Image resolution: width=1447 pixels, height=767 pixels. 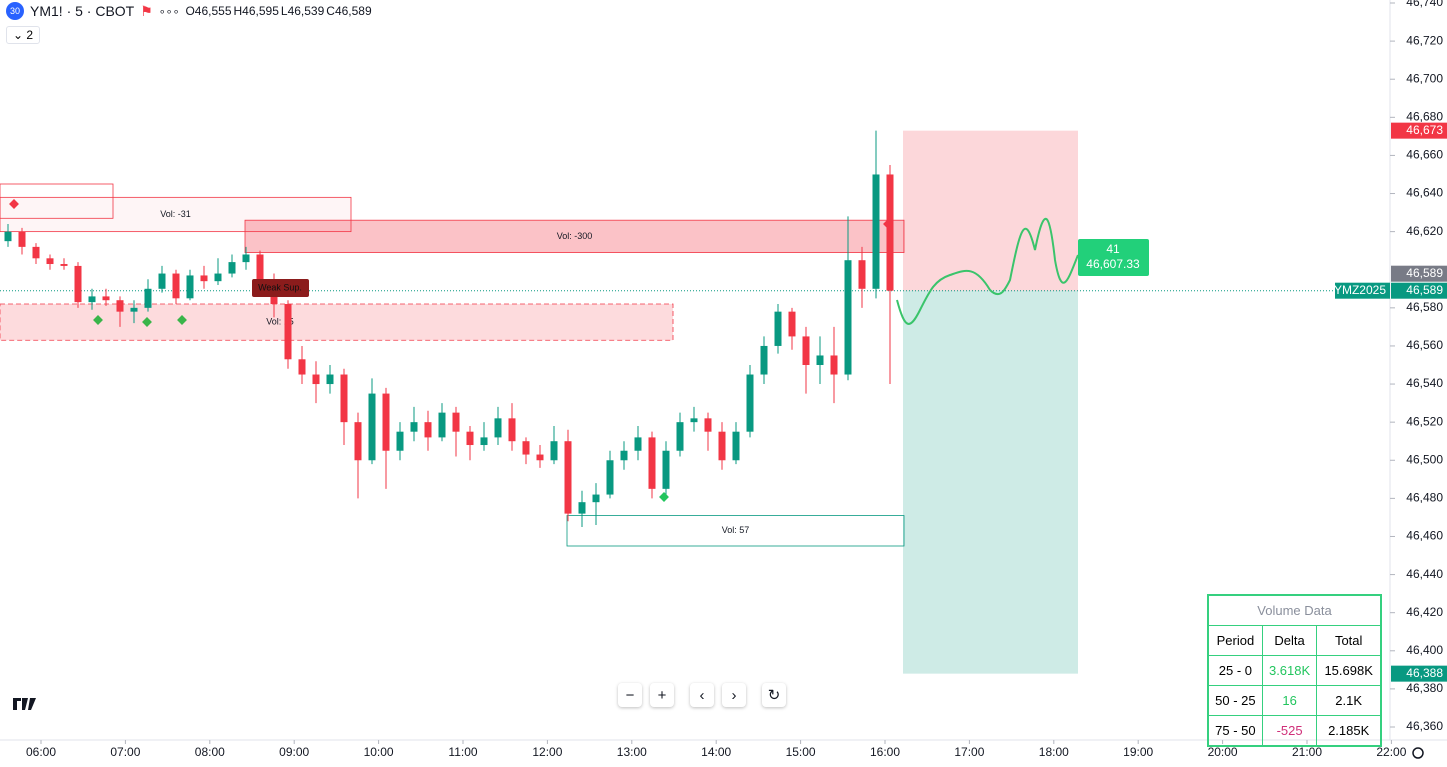 I want to click on time-tick-label: 10:00, so click(x=379, y=752).